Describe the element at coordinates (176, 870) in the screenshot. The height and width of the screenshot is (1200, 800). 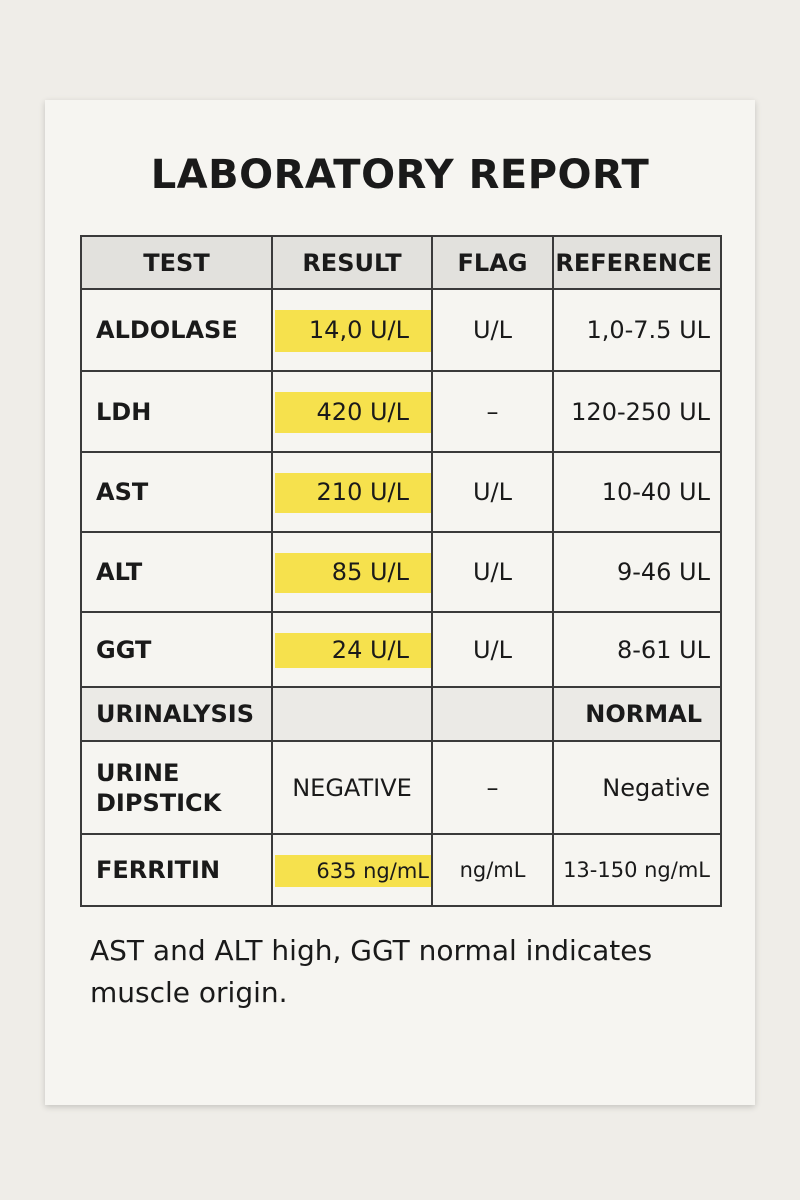
I see `test-cell: FERRITIN` at that location.